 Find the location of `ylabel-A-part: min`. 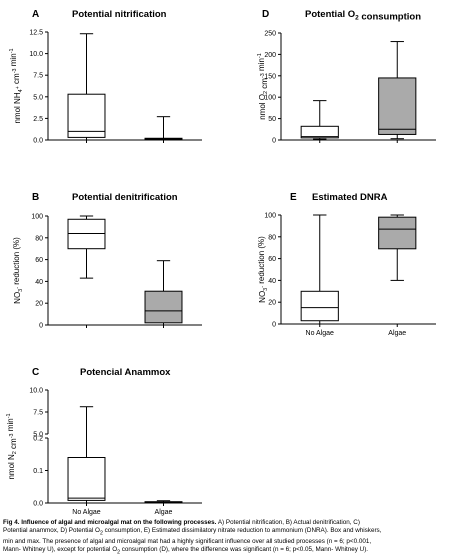

ylabel-A-part: min is located at coordinates (13, 60).